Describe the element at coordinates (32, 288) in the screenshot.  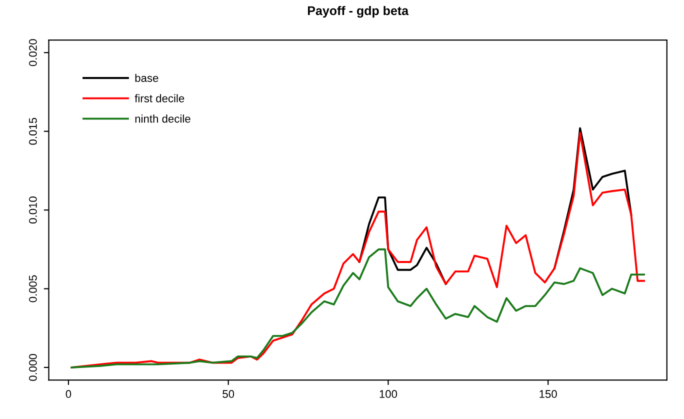
I see `y-tick-label: 0.005` at that location.